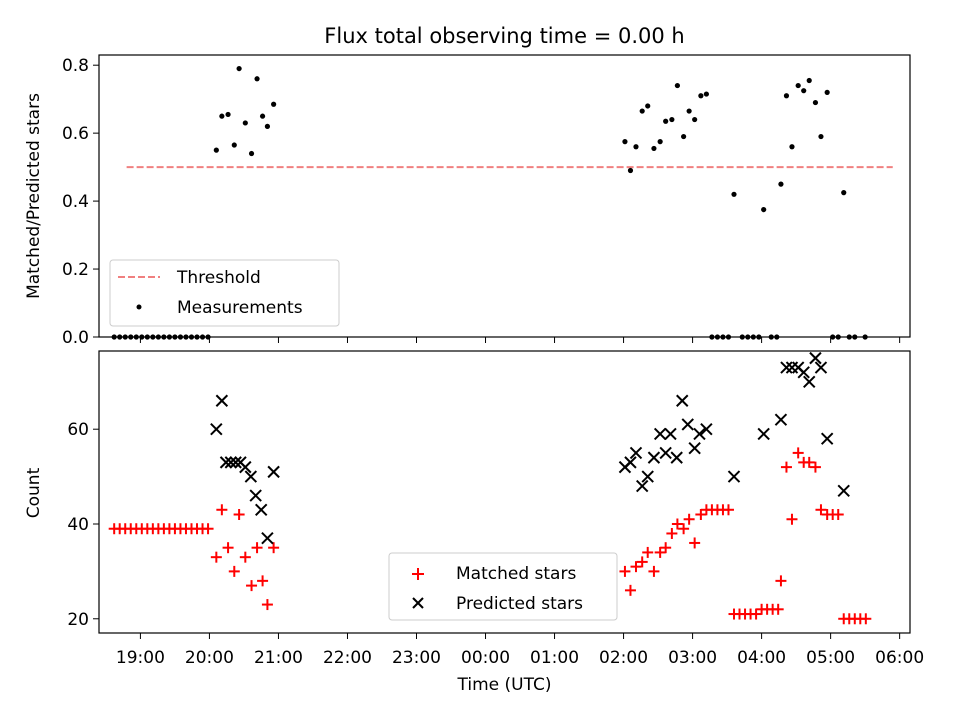 This screenshot has width=960, height=720. What do you see at coordinates (830, 658) in the screenshot?
I see `x-tick-label: 05:00` at bounding box center [830, 658].